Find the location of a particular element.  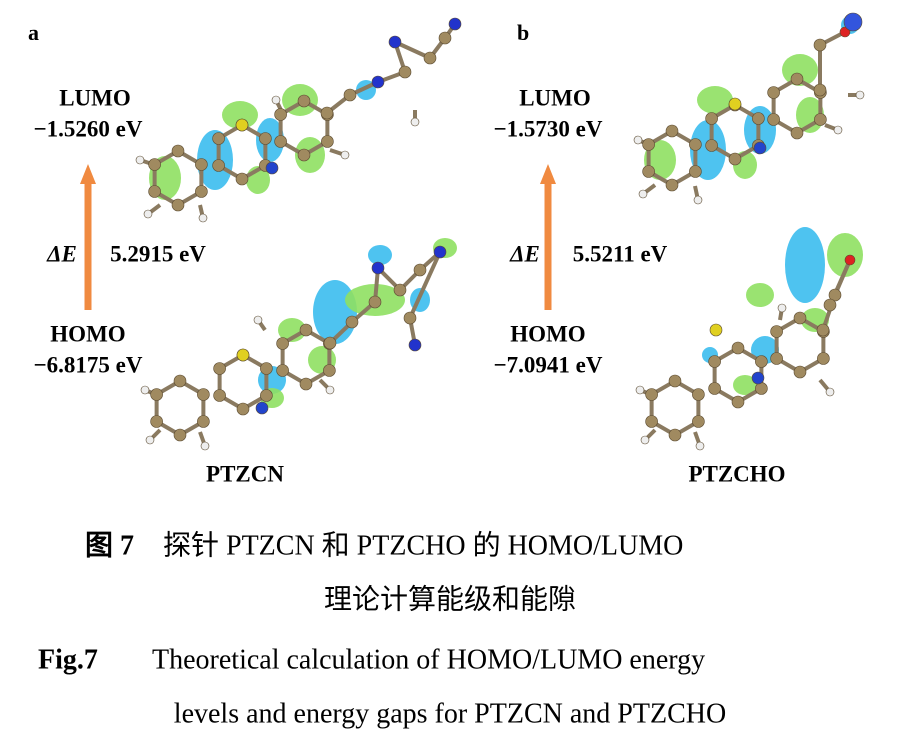

lumo-energy: −1.5260 eV is located at coordinates (88, 128).